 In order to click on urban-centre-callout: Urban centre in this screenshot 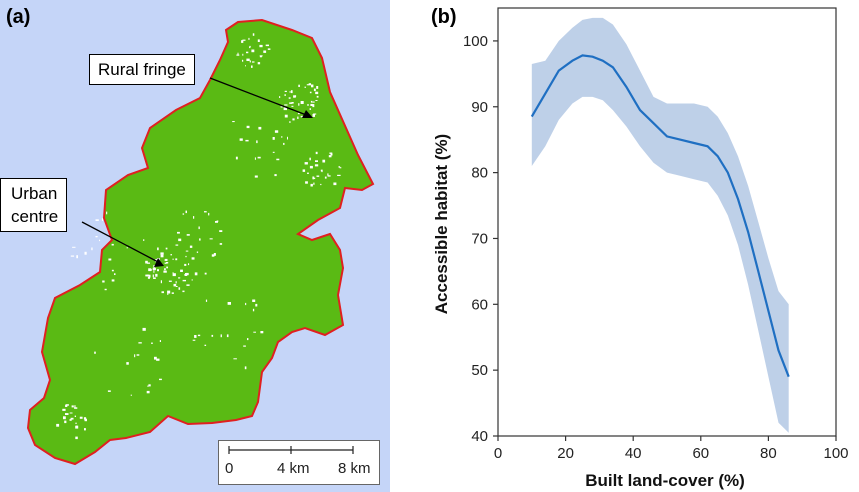, I will do `click(34, 205)`.